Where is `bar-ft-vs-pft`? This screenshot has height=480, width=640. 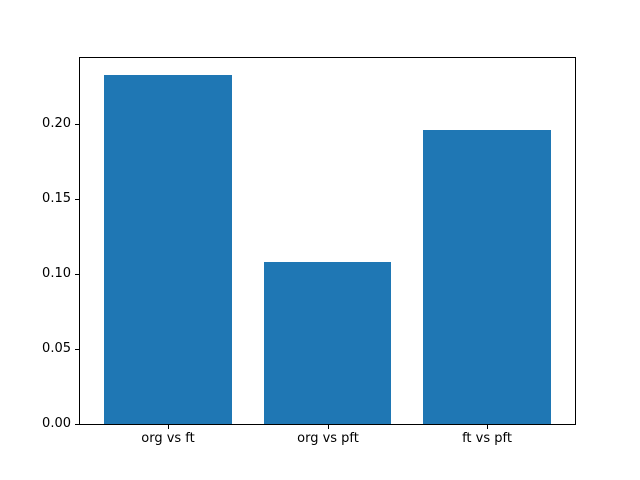 bar-ft-vs-pft is located at coordinates (487, 276).